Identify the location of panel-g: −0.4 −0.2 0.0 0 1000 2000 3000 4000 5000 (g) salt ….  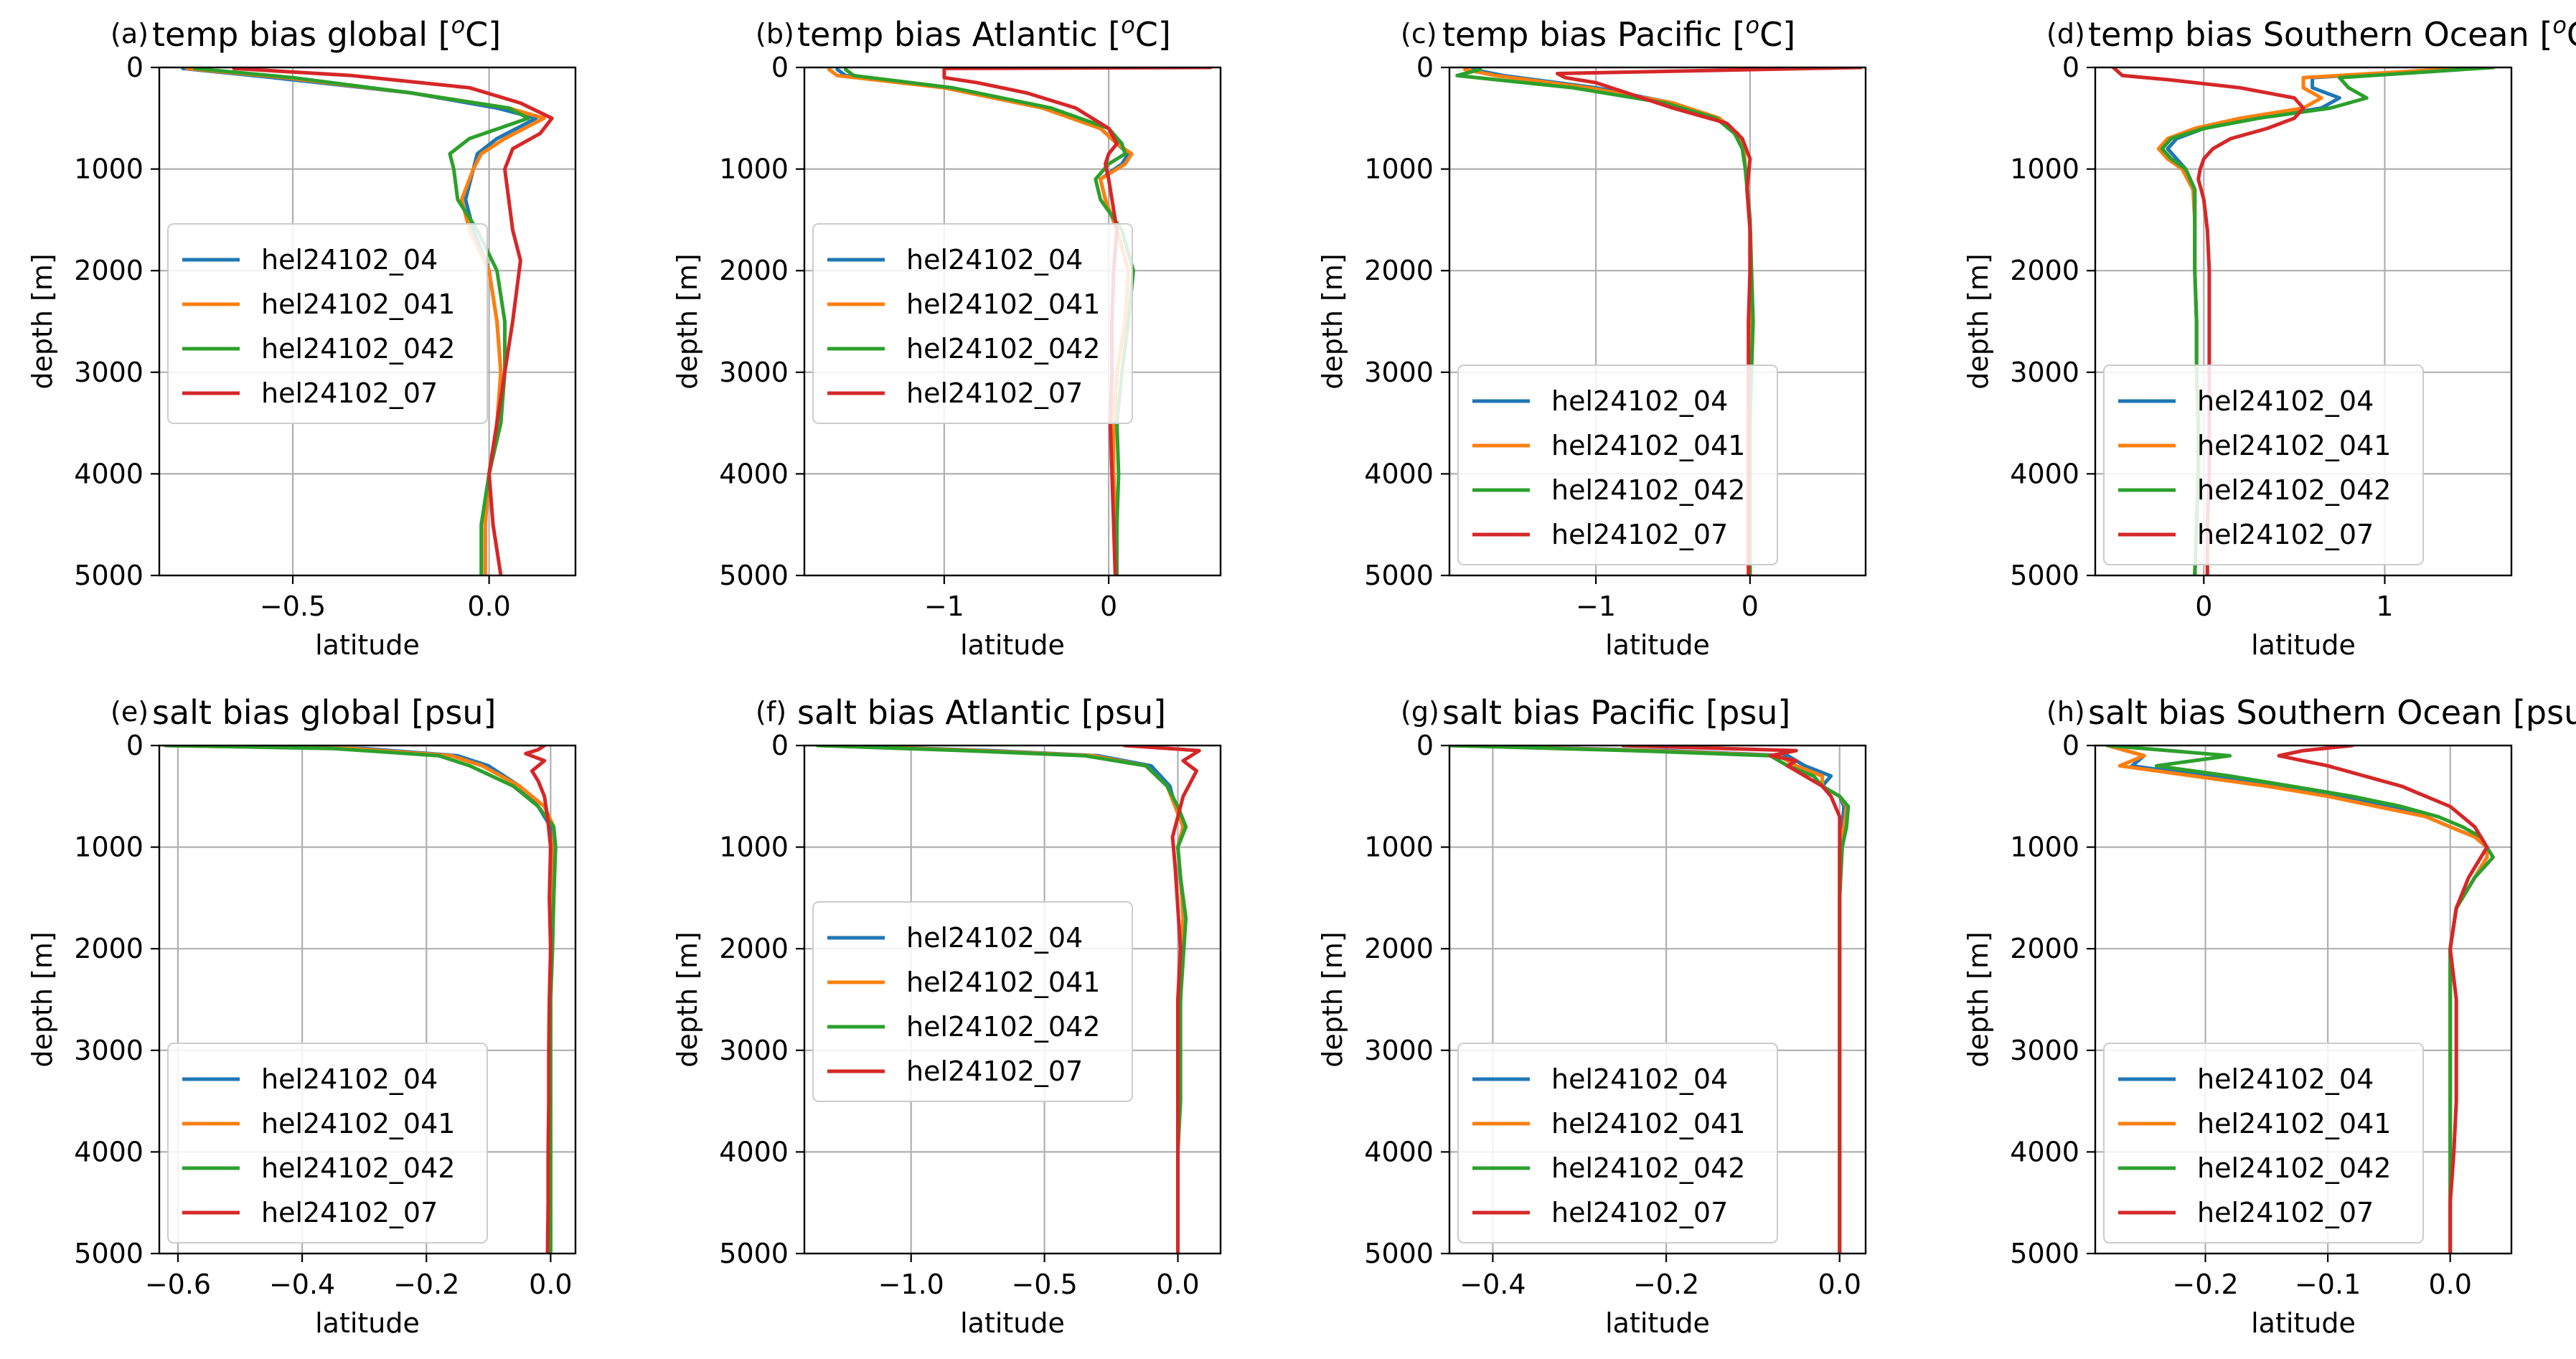
(1592, 1016).